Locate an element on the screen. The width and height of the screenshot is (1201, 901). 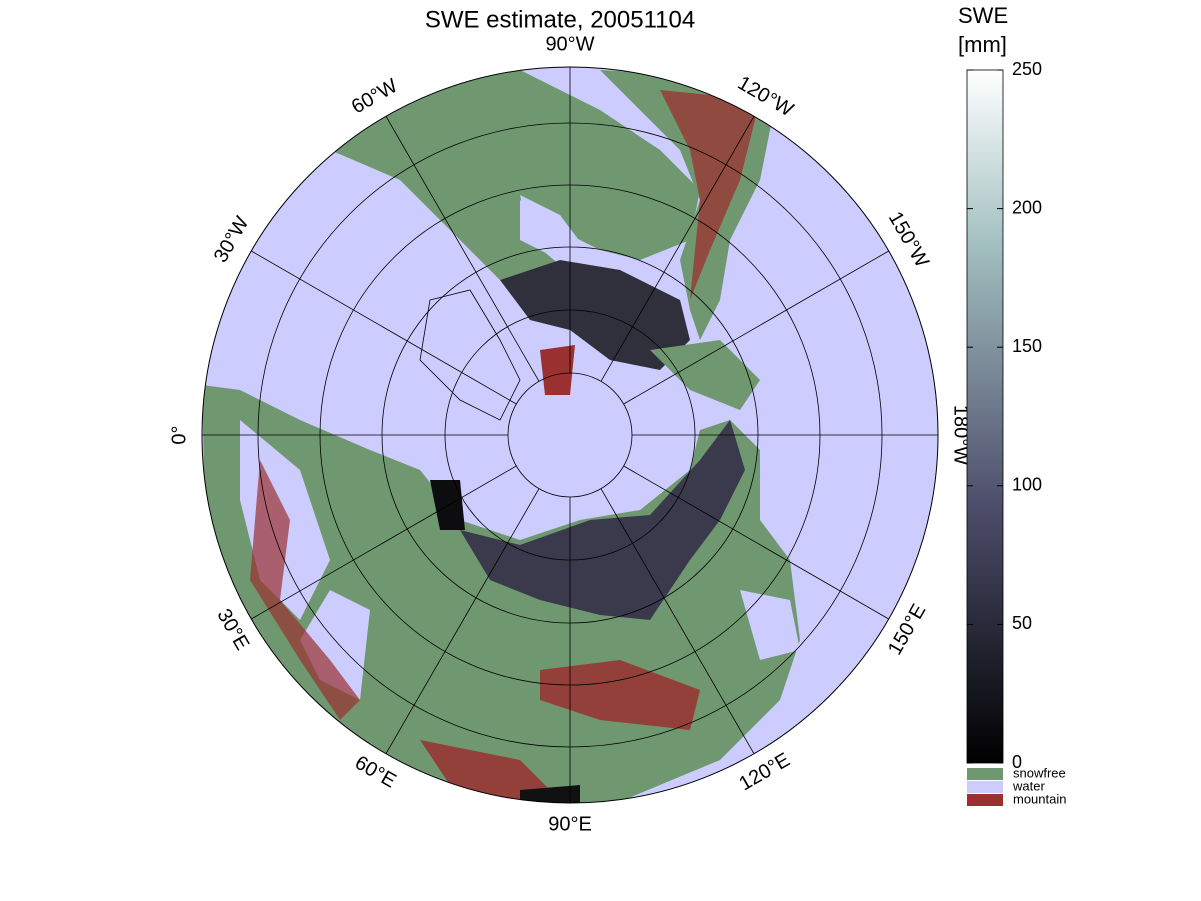
legend-label: water is located at coordinates (1028, 785).